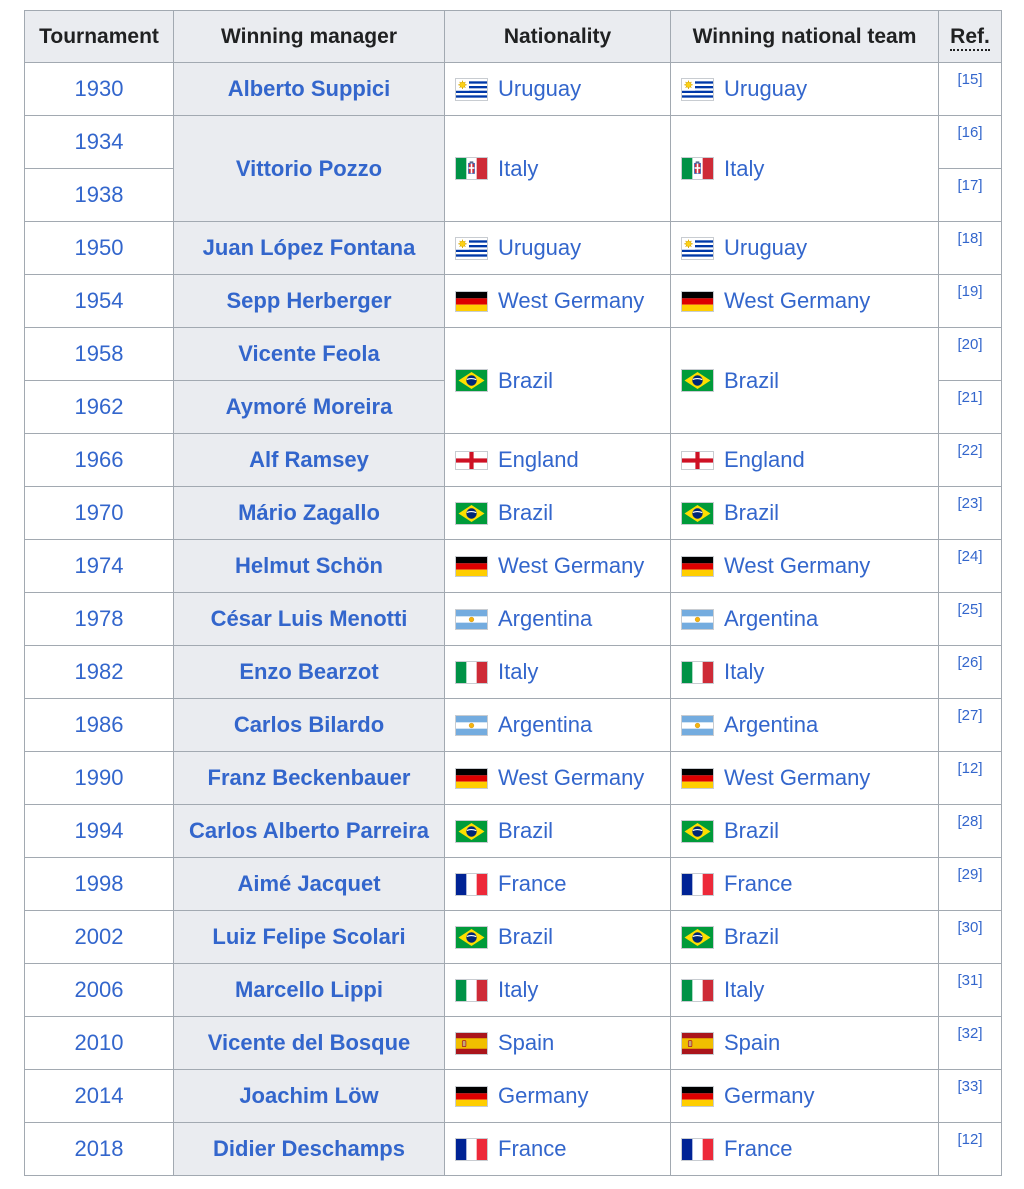 The height and width of the screenshot is (1189, 1024). I want to click on nationality-link: Spain, so click(526, 1042).